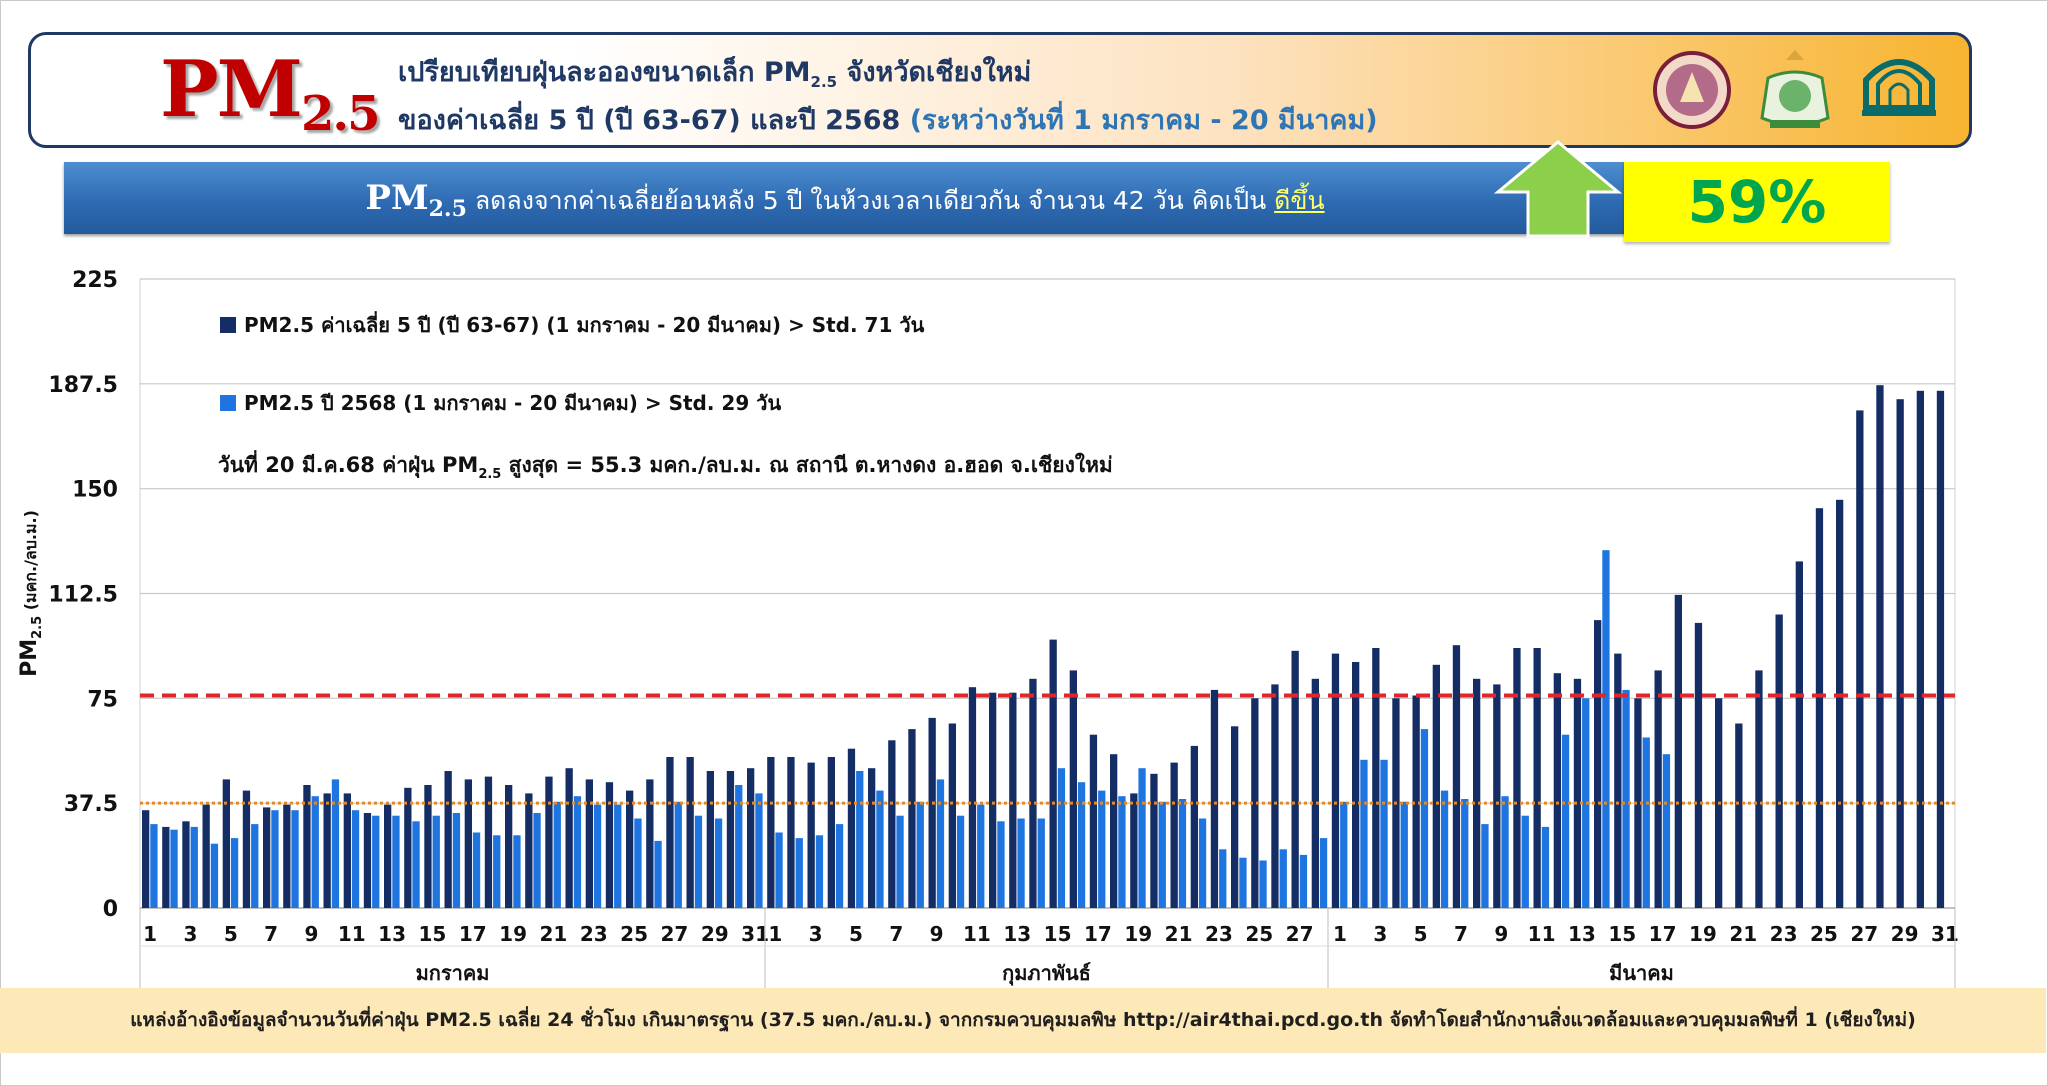 This screenshot has height=1086, width=2048. I want to click on x-tick-label: 11, so click(1542, 934).